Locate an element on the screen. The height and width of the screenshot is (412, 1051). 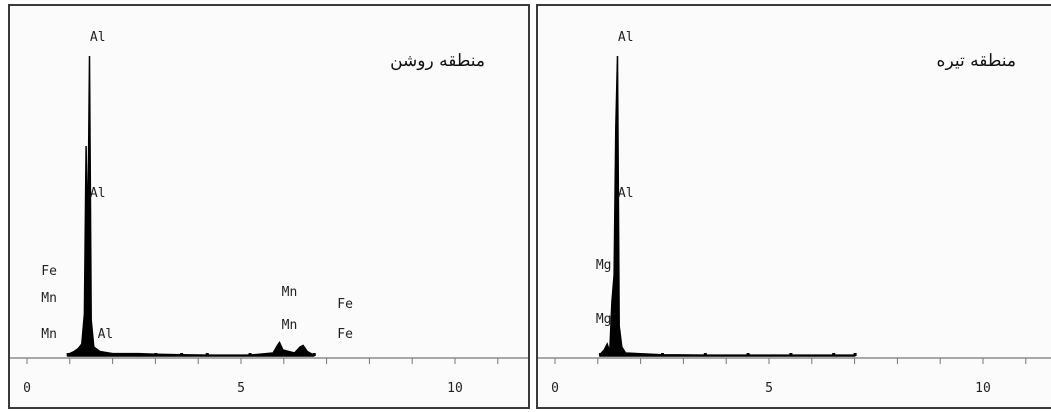
region-title: منطقه تیره is located at coordinates (976, 61).